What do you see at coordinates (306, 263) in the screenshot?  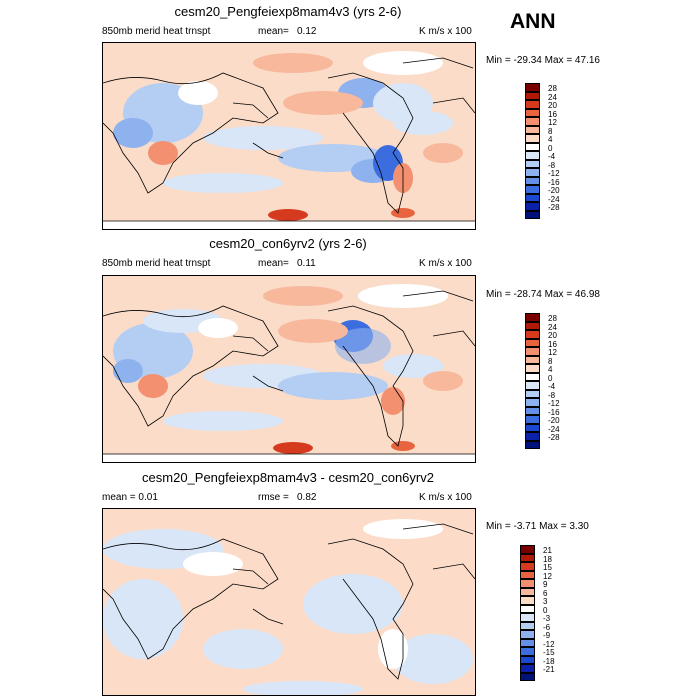 I see `panel-2-stat-value: 0.11` at bounding box center [306, 263].